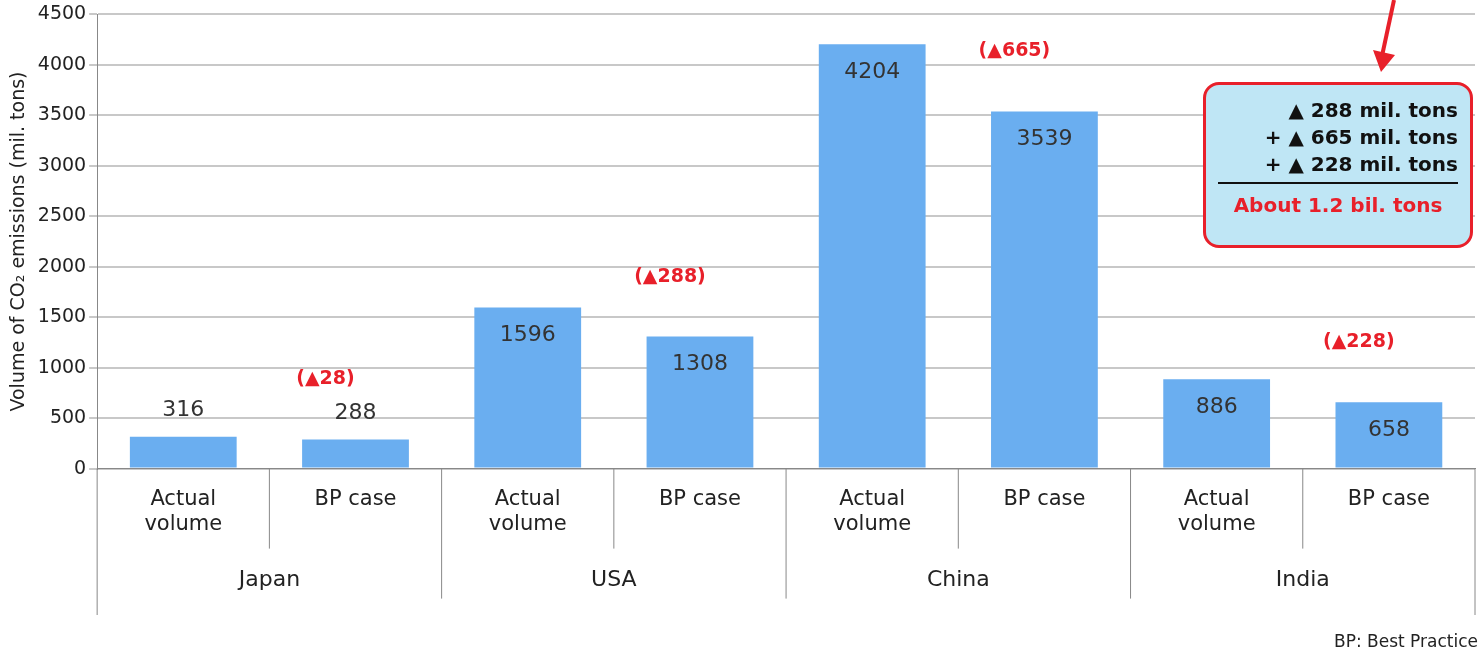 This screenshot has height=655, width=1483. Describe the element at coordinates (62, 163) in the screenshot. I see `y-tick-label: 3000` at that location.